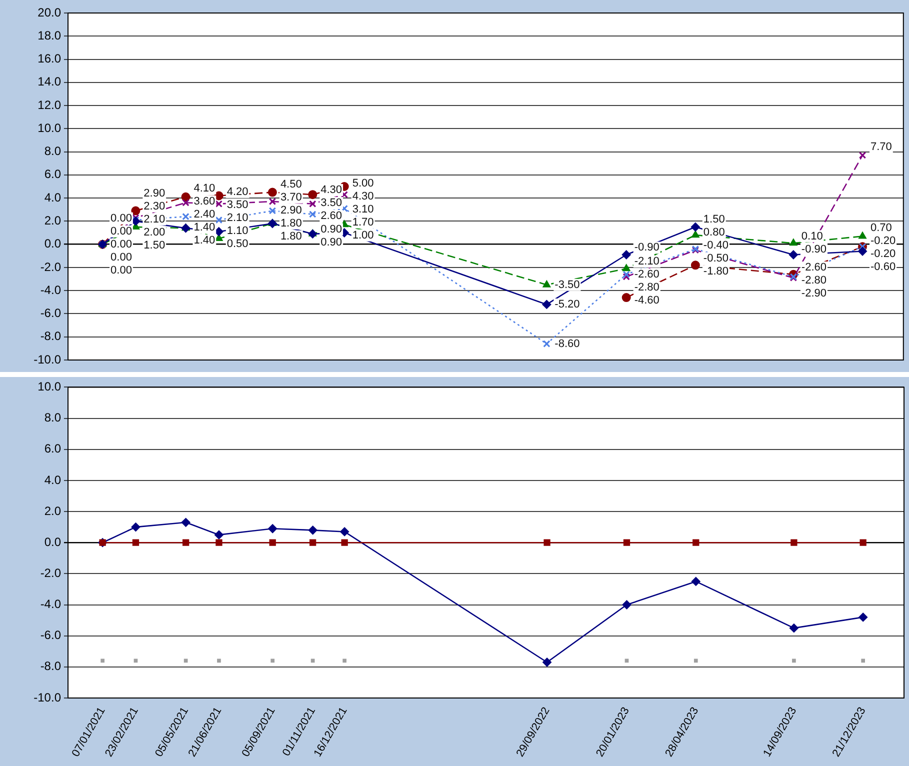 Image resolution: width=909 pixels, height=766 pixels. I want to click on data-label: 4.50, so click(291, 184).